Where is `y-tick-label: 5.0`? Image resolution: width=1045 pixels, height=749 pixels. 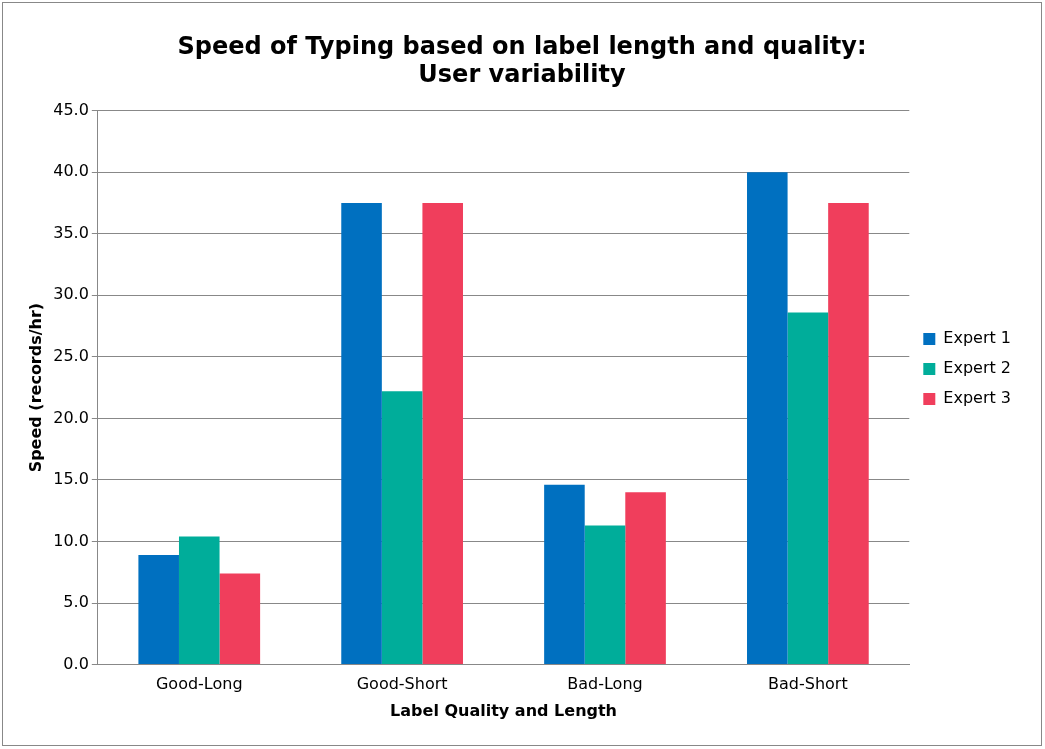 y-tick-label: 5.0 is located at coordinates (76, 602).